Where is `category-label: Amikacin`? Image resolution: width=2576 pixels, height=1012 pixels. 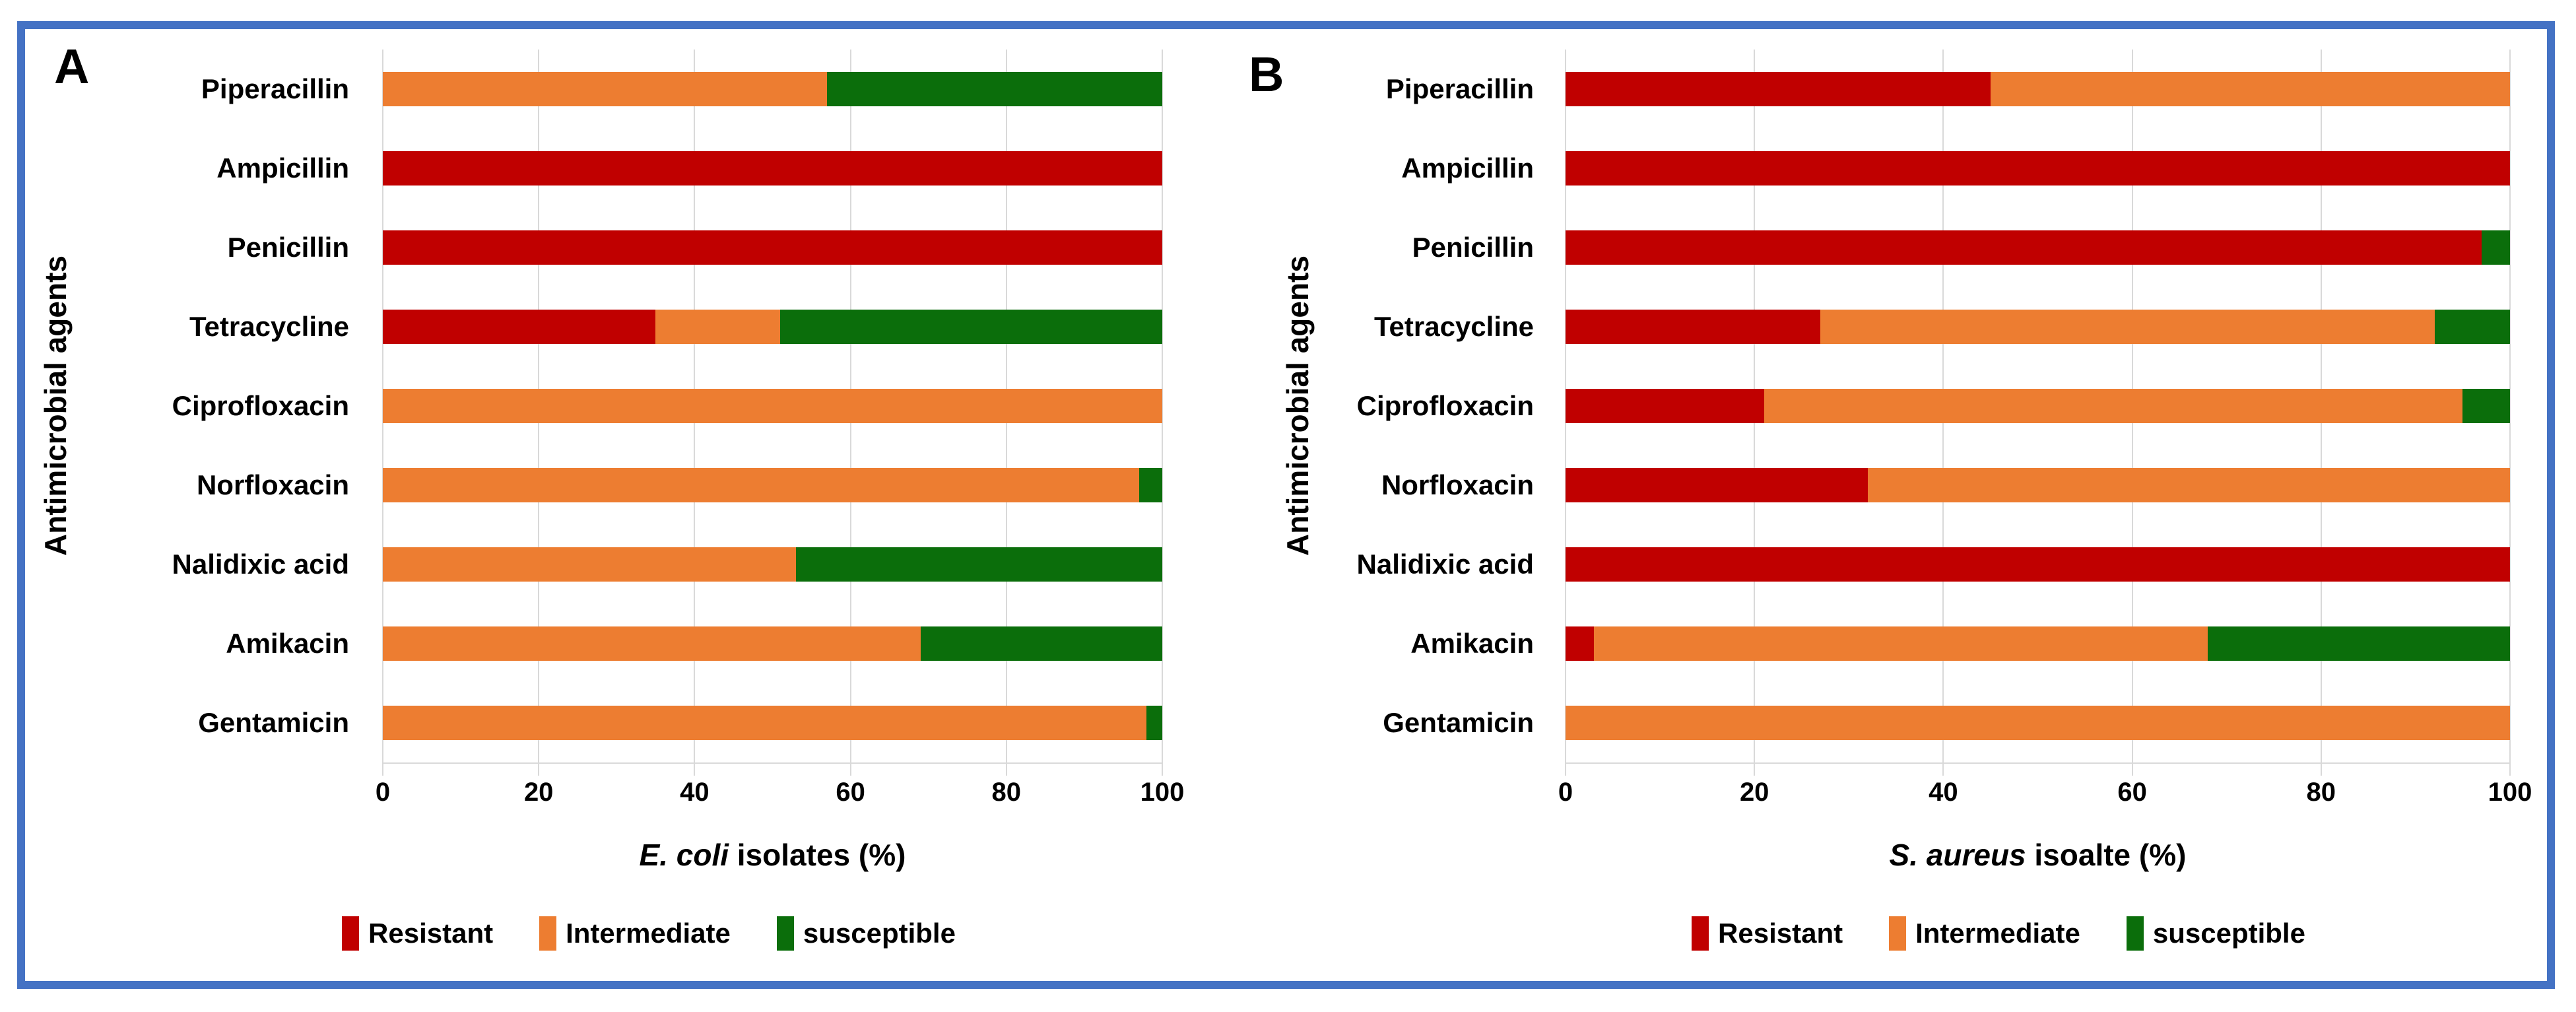
category-label: Amikacin is located at coordinates (287, 643).